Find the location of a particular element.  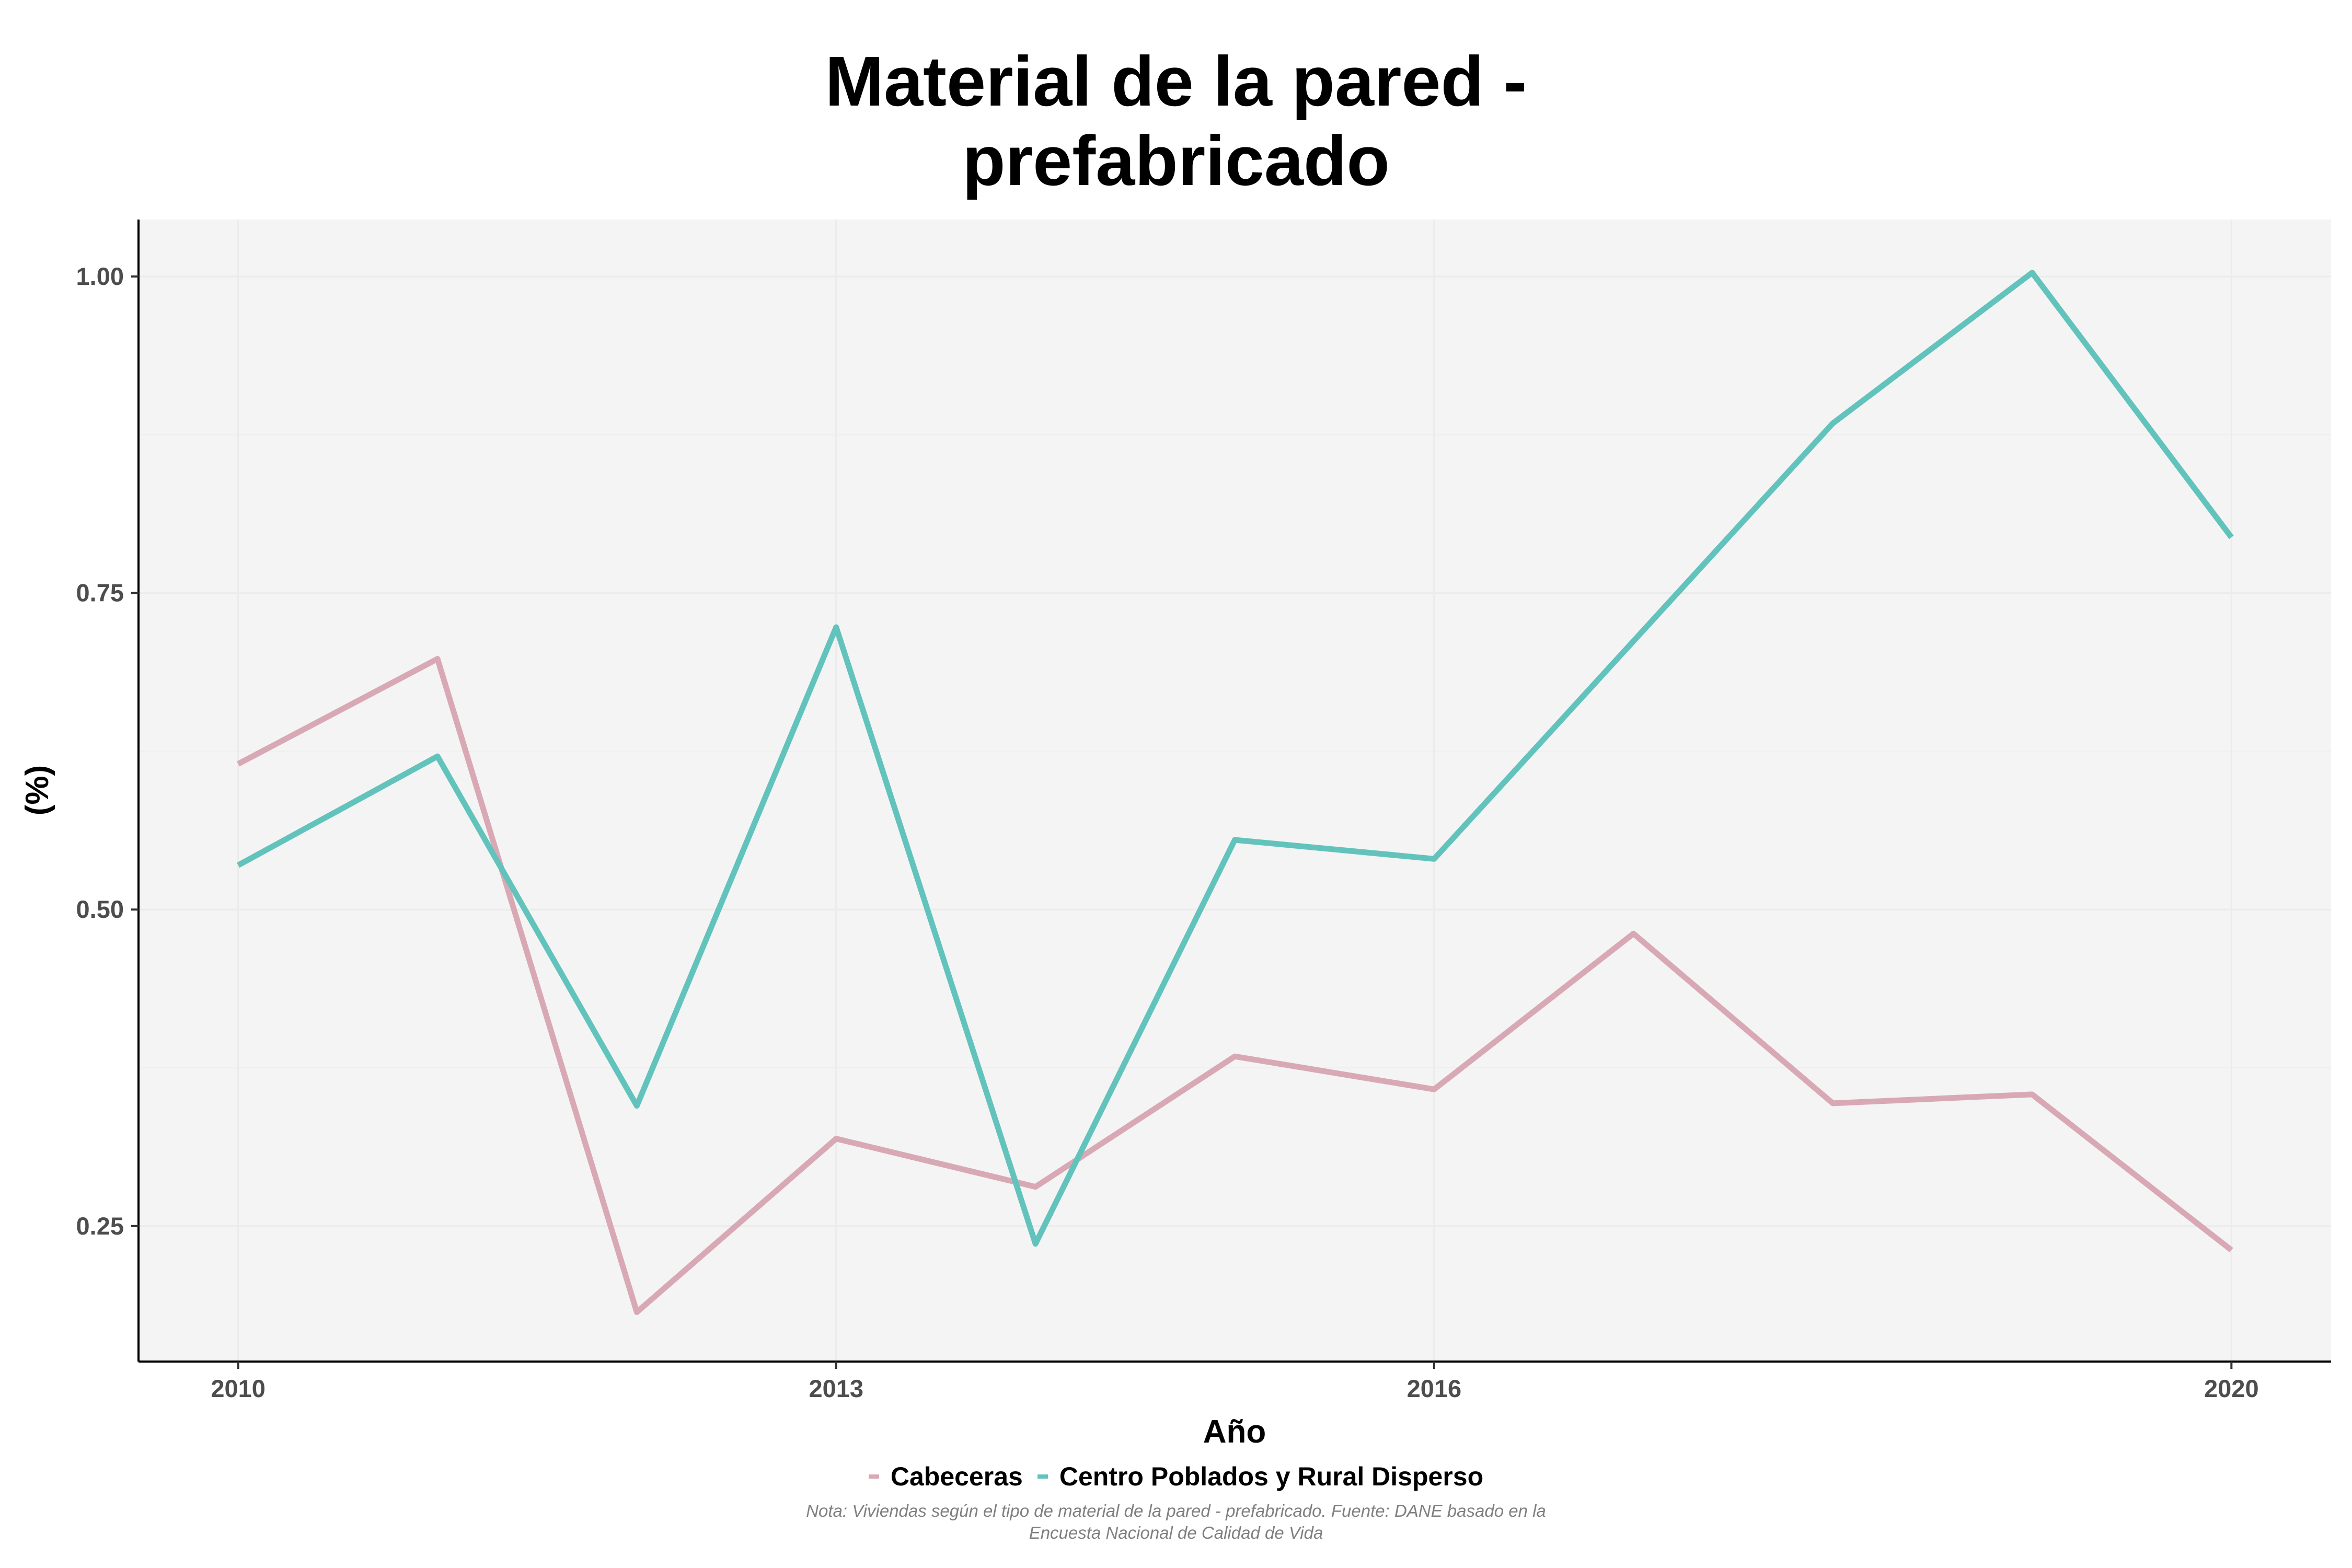

y-tick-label: 0.75 is located at coordinates (100, 593).